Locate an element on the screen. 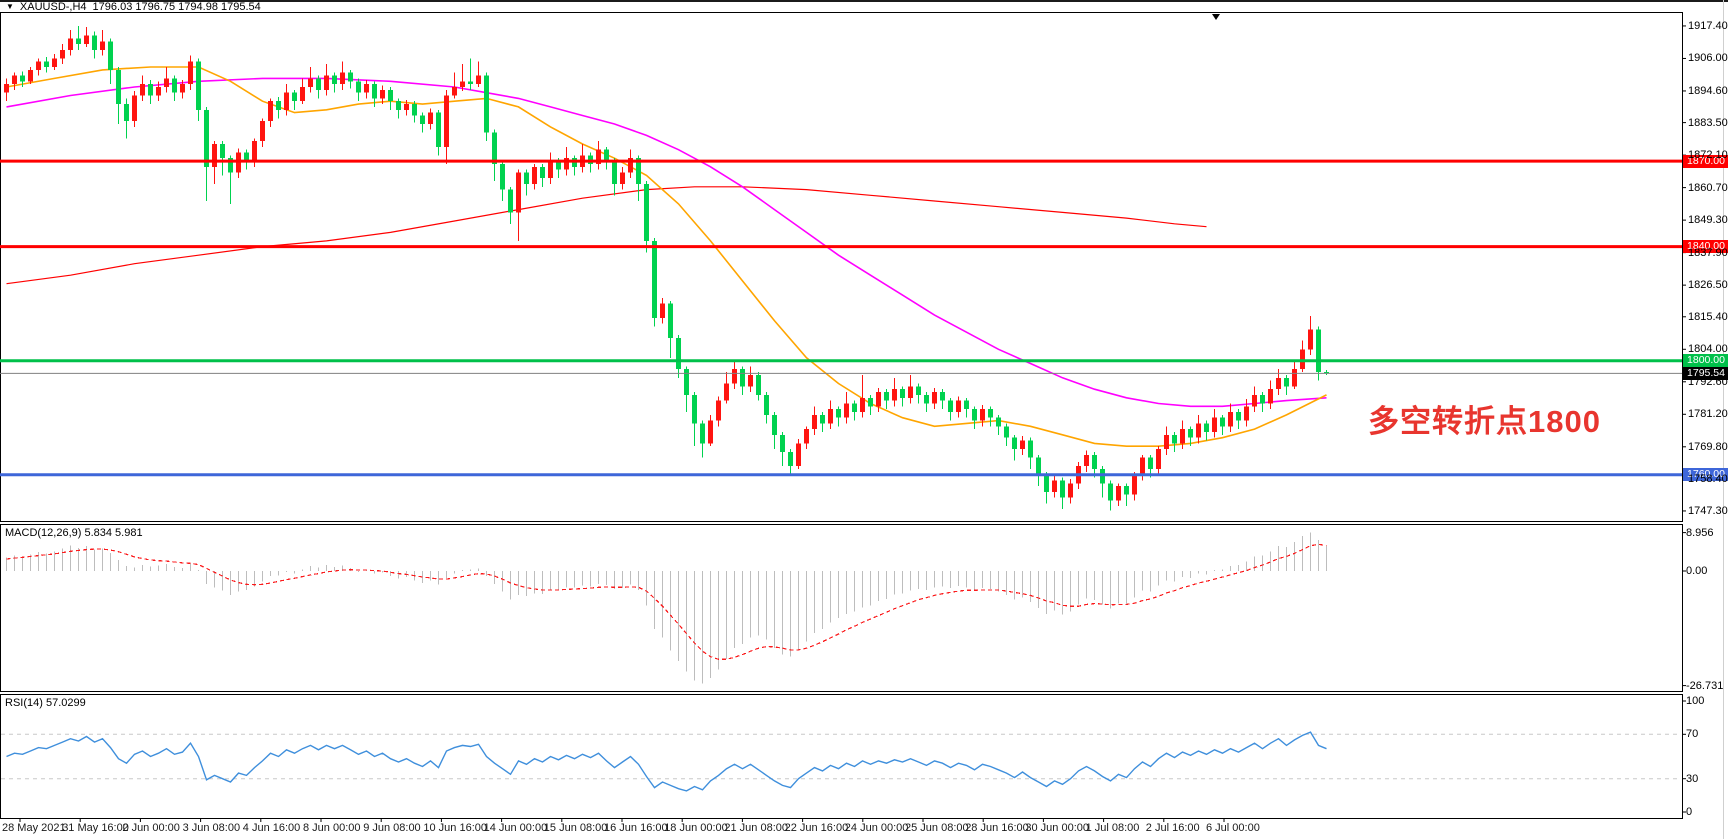 This screenshot has width=1728, height=839. price-tick-label: 1769.80 is located at coordinates (1708, 446).